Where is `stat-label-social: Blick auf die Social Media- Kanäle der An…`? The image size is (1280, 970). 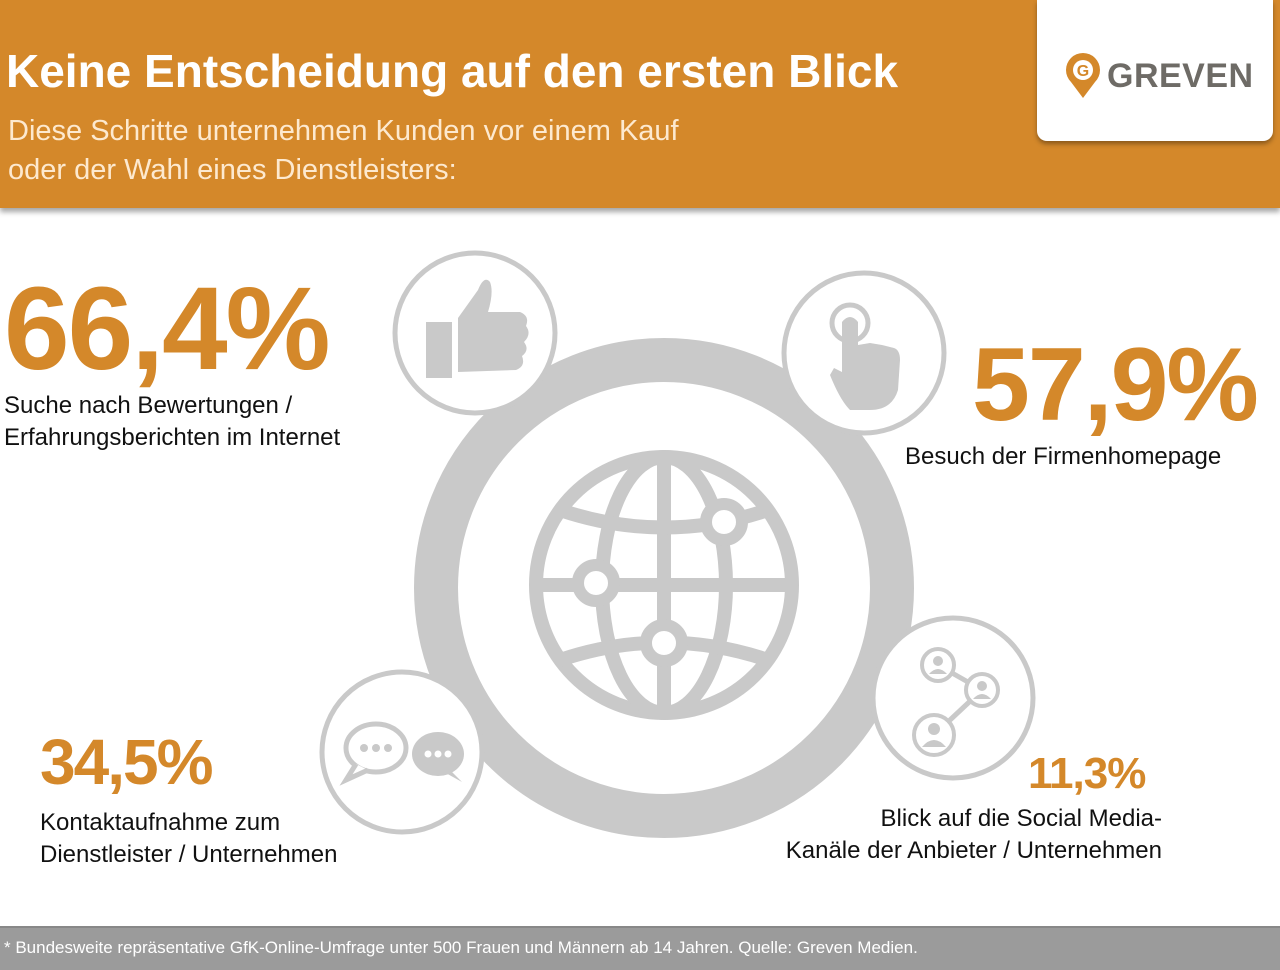 stat-label-social: Blick auf die Social Media- Kanäle der An… is located at coordinates (973, 834).